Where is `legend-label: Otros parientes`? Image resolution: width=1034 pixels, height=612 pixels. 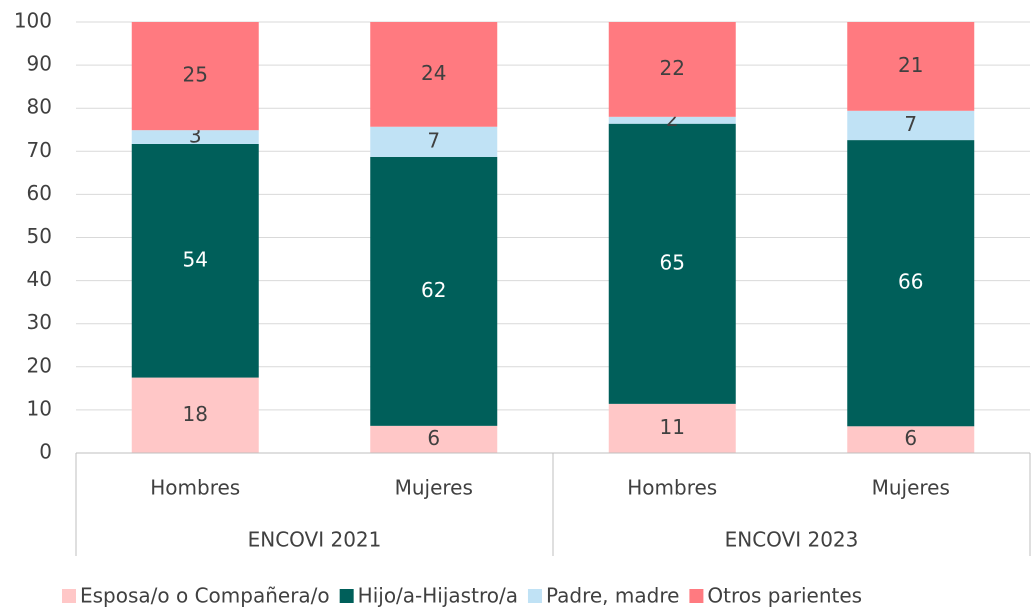 legend-label: Otros parientes is located at coordinates (784, 596).